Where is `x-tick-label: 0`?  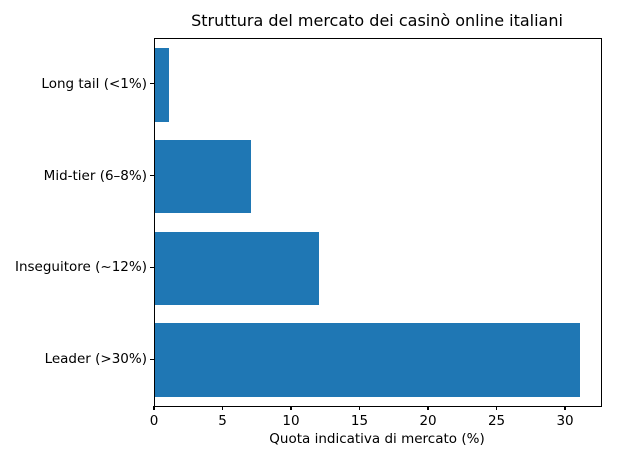 x-tick-label: 0 is located at coordinates (154, 421).